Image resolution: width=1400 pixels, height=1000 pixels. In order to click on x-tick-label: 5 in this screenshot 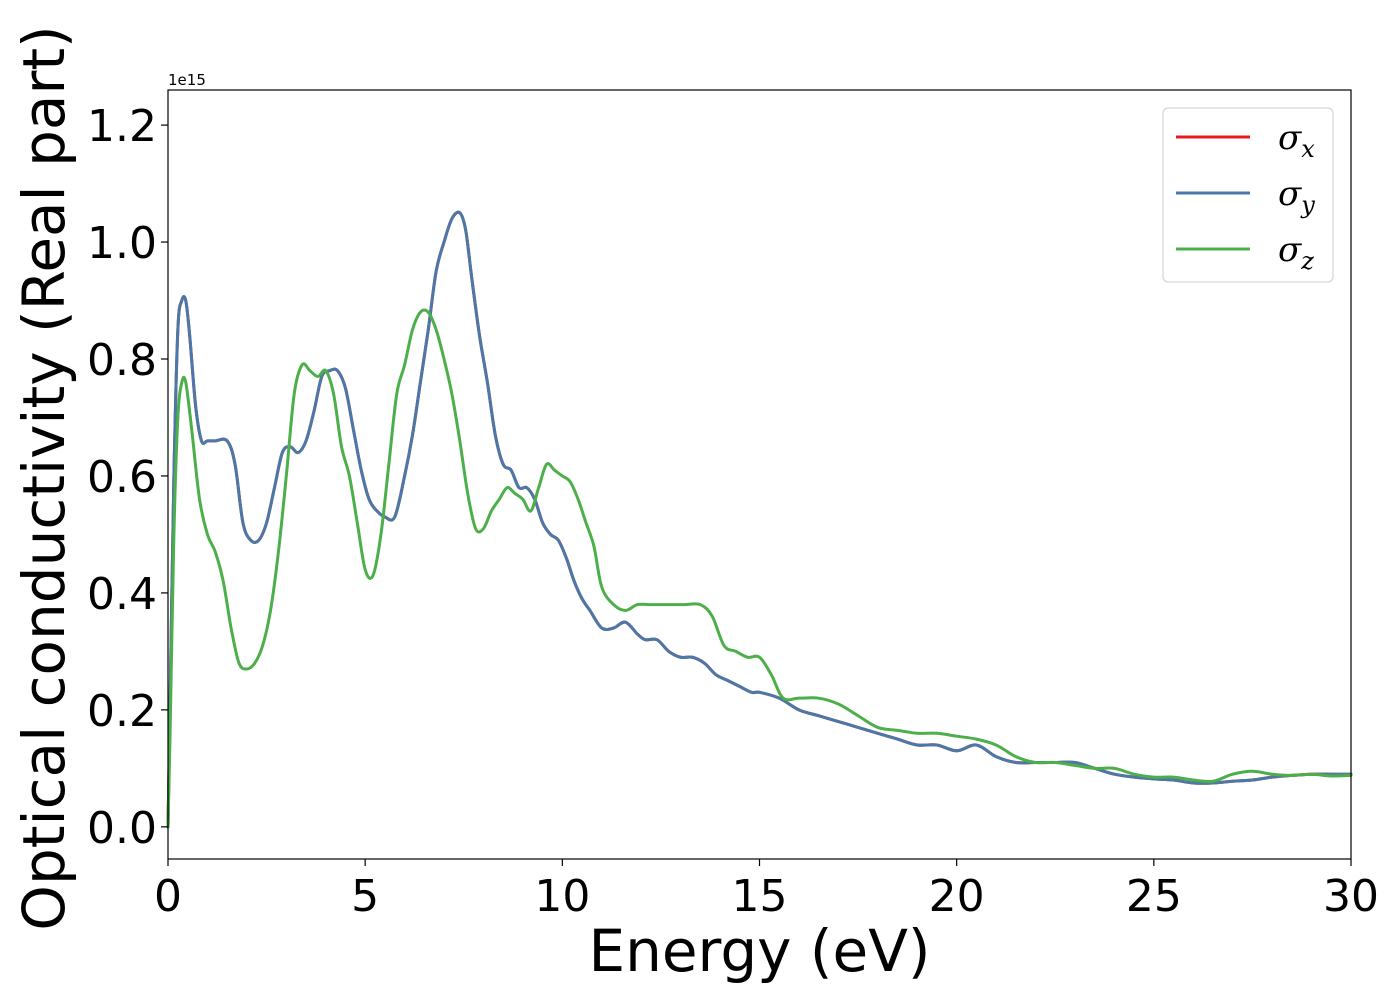, I will do `click(365, 896)`.